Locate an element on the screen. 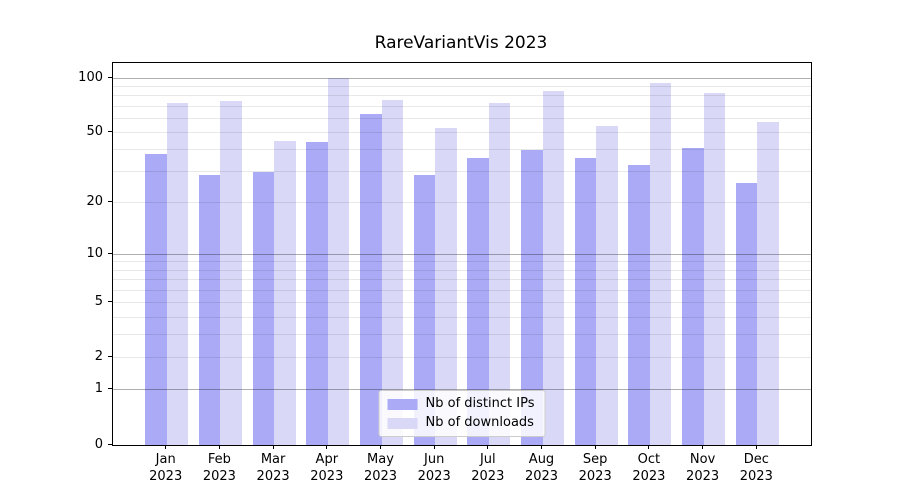 The height and width of the screenshot is (500, 900). x-tick-mark-oct is located at coordinates (649, 447).